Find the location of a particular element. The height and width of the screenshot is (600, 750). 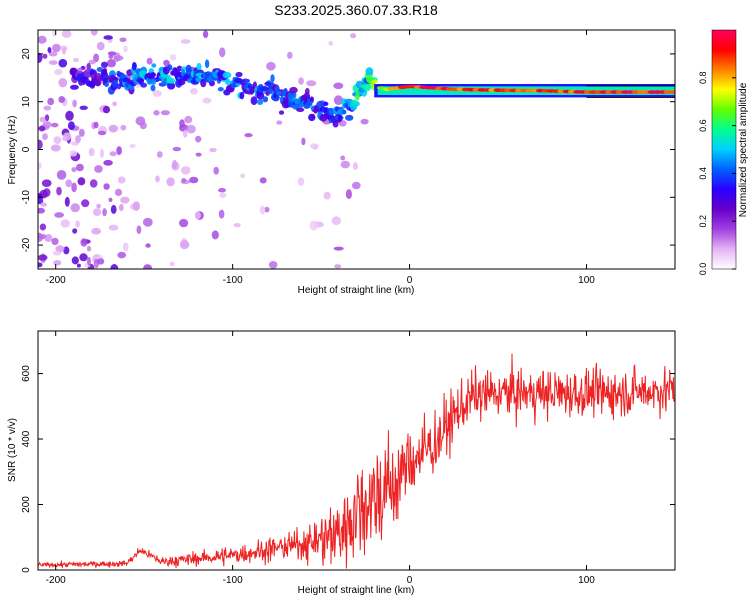

x-tick-label: -100 is located at coordinates (233, 280).